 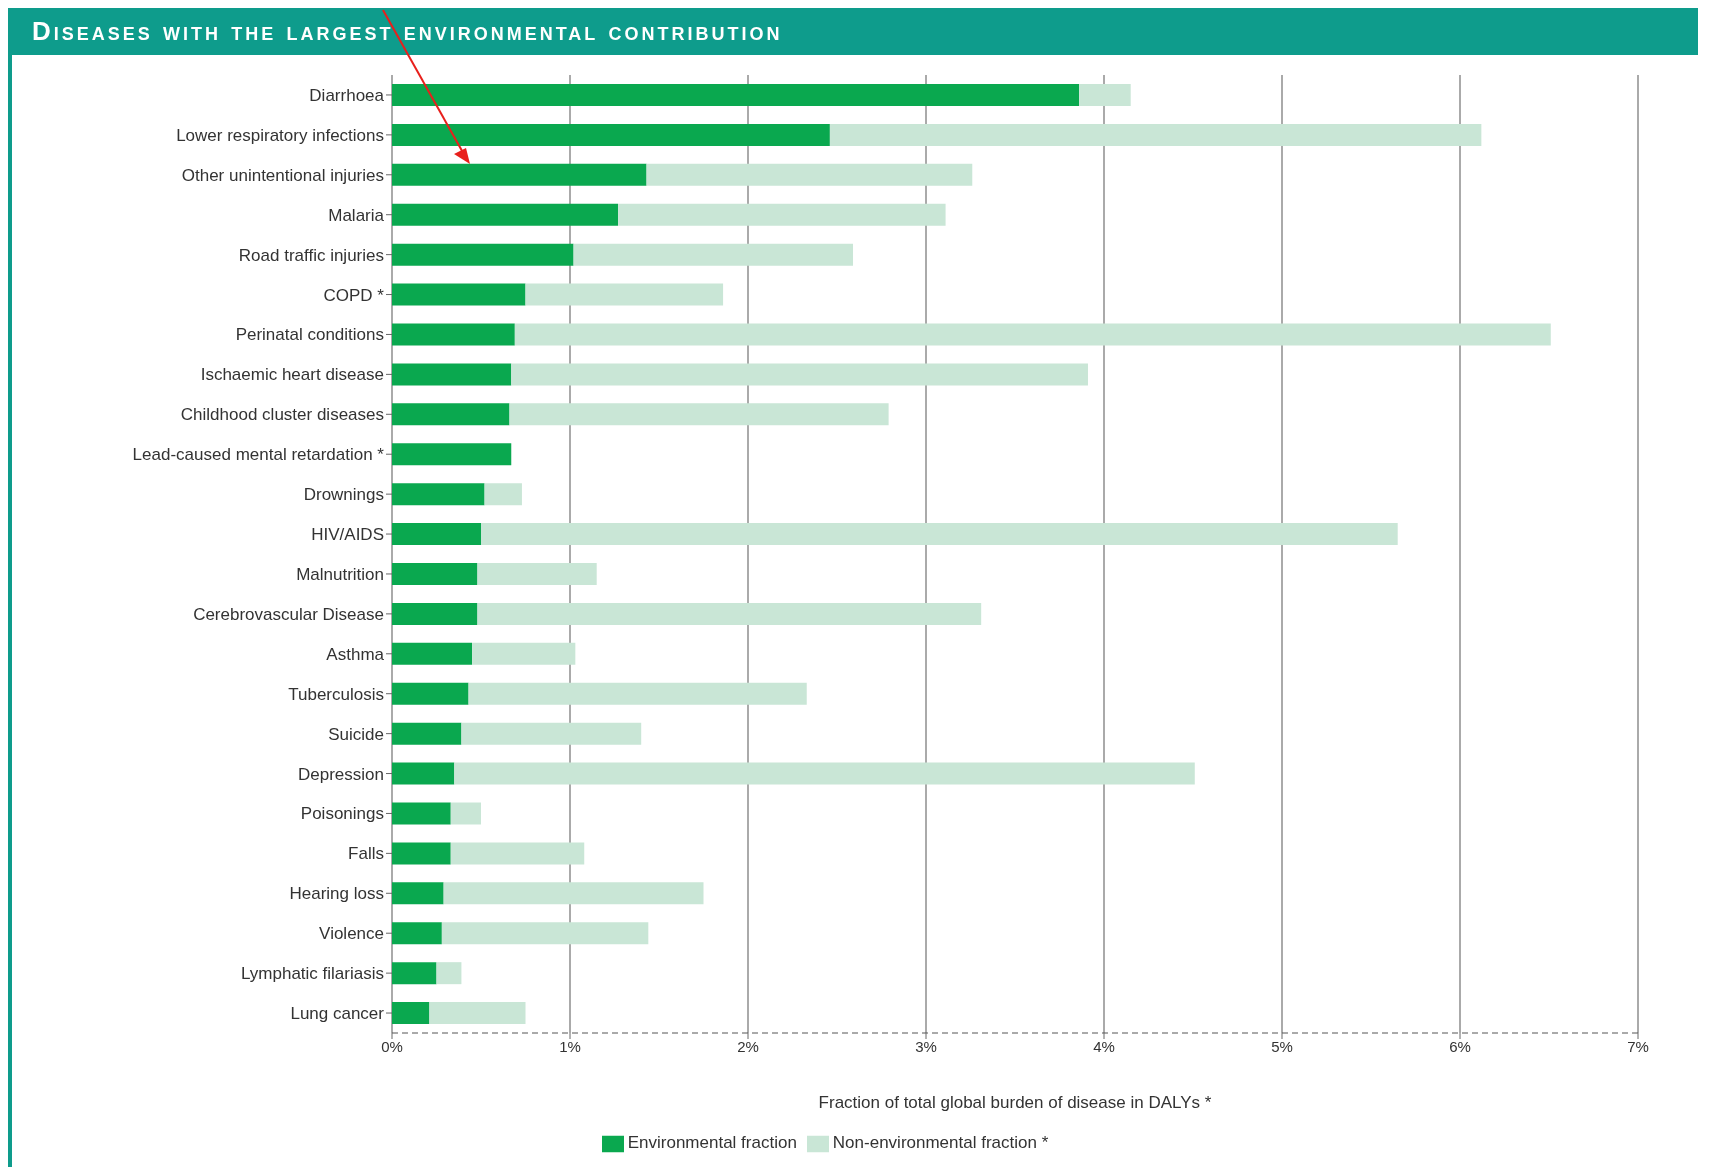 I want to click on y-tick-label: Other unintentional injuries, so click(x=282, y=175).